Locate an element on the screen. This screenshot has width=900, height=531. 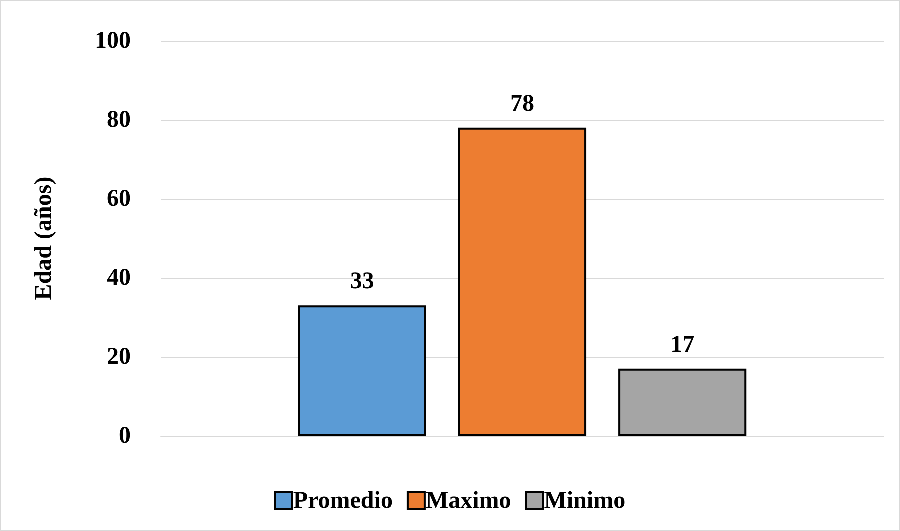
data-label: 17 is located at coordinates (682, 345).